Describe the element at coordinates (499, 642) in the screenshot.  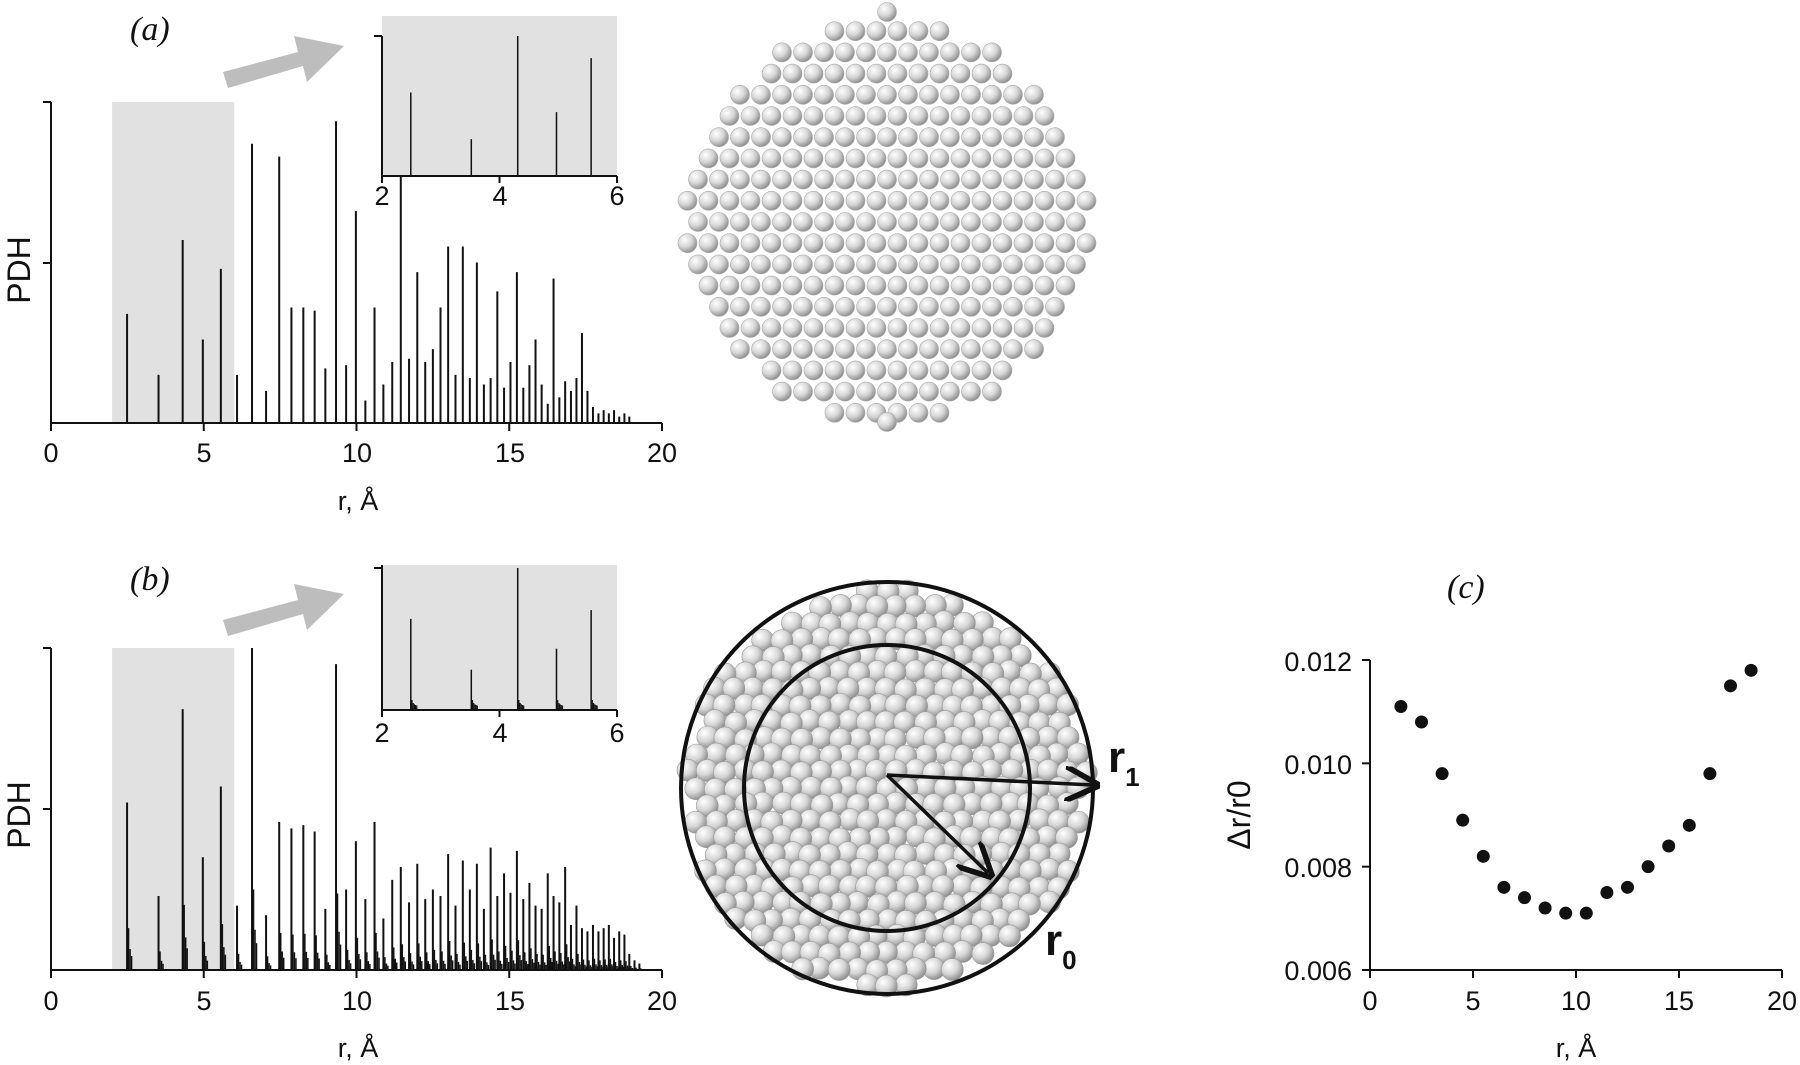
I see `panel-b-inset-bars` at that location.